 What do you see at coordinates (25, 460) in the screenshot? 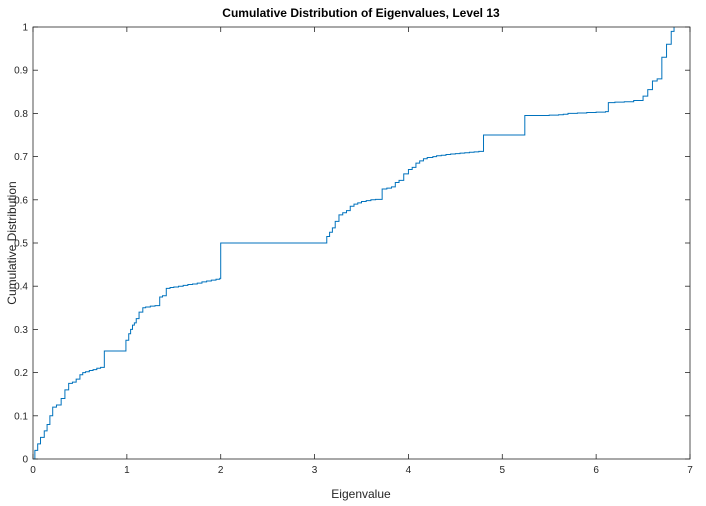
I see `y-tick-label: 0` at bounding box center [25, 460].